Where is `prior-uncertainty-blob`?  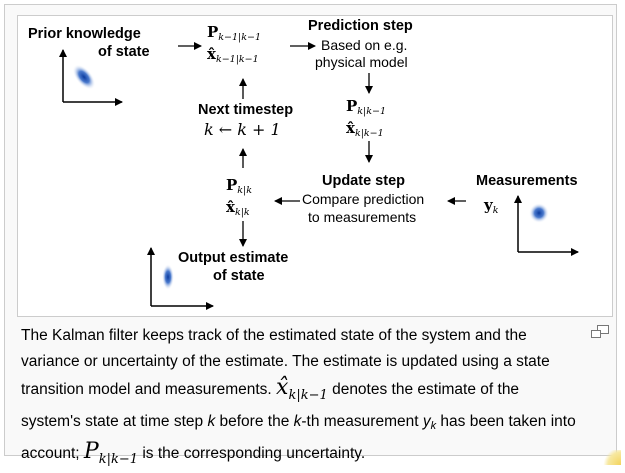
prior-uncertainty-blob is located at coordinates (84, 77).